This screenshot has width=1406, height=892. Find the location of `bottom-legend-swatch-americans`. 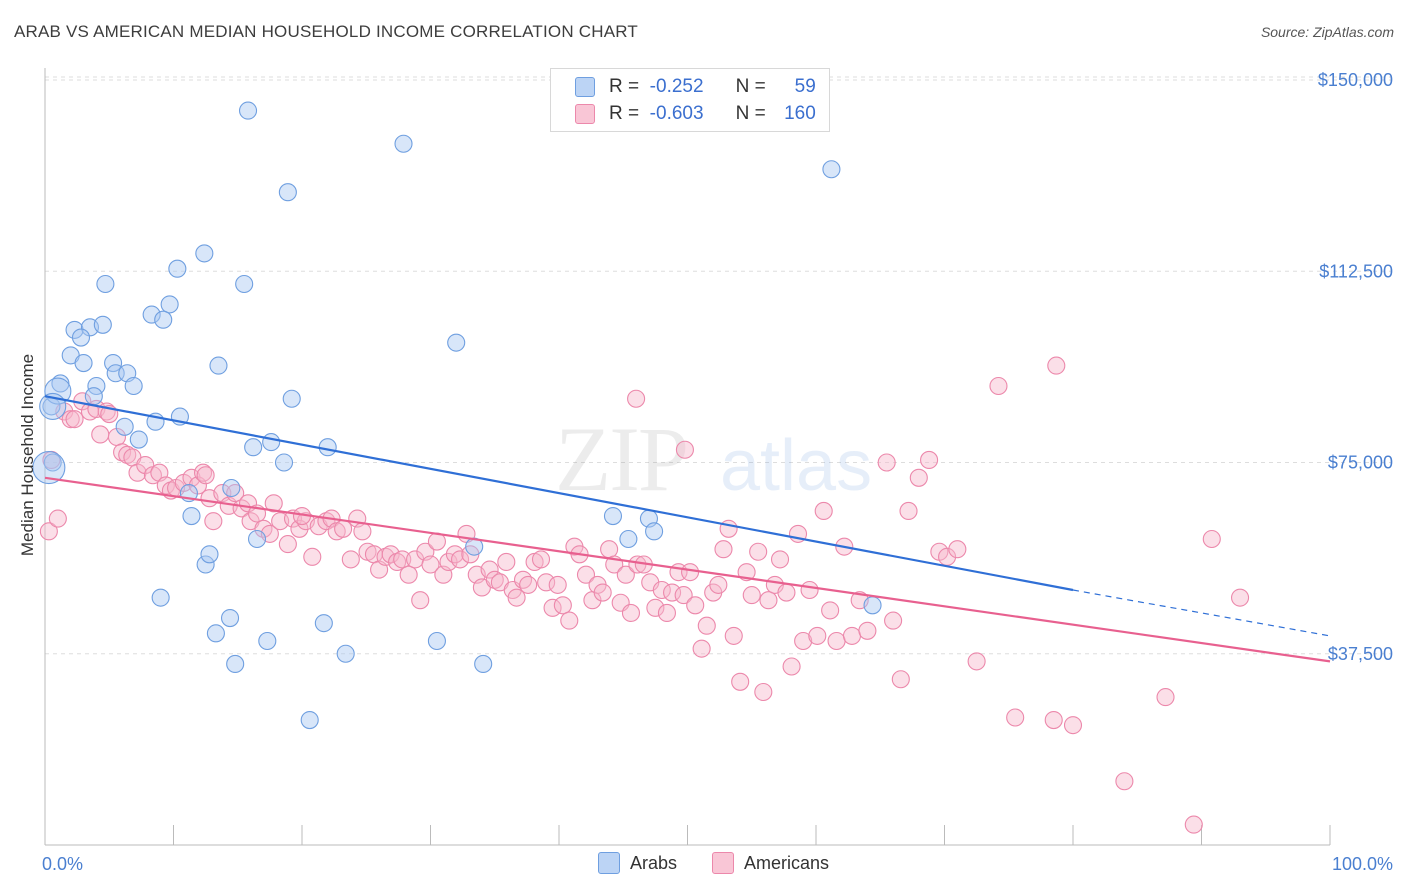

bottom-legend-swatch-americans is located at coordinates (723, 863).